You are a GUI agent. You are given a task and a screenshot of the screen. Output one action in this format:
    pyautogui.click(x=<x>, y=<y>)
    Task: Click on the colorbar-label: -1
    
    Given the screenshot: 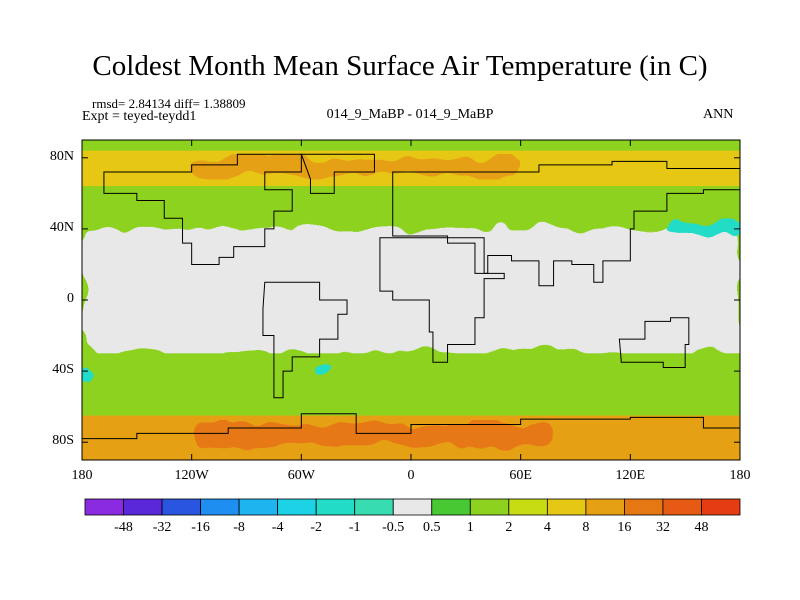 What is the action you would take?
    pyautogui.click(x=354, y=527)
    